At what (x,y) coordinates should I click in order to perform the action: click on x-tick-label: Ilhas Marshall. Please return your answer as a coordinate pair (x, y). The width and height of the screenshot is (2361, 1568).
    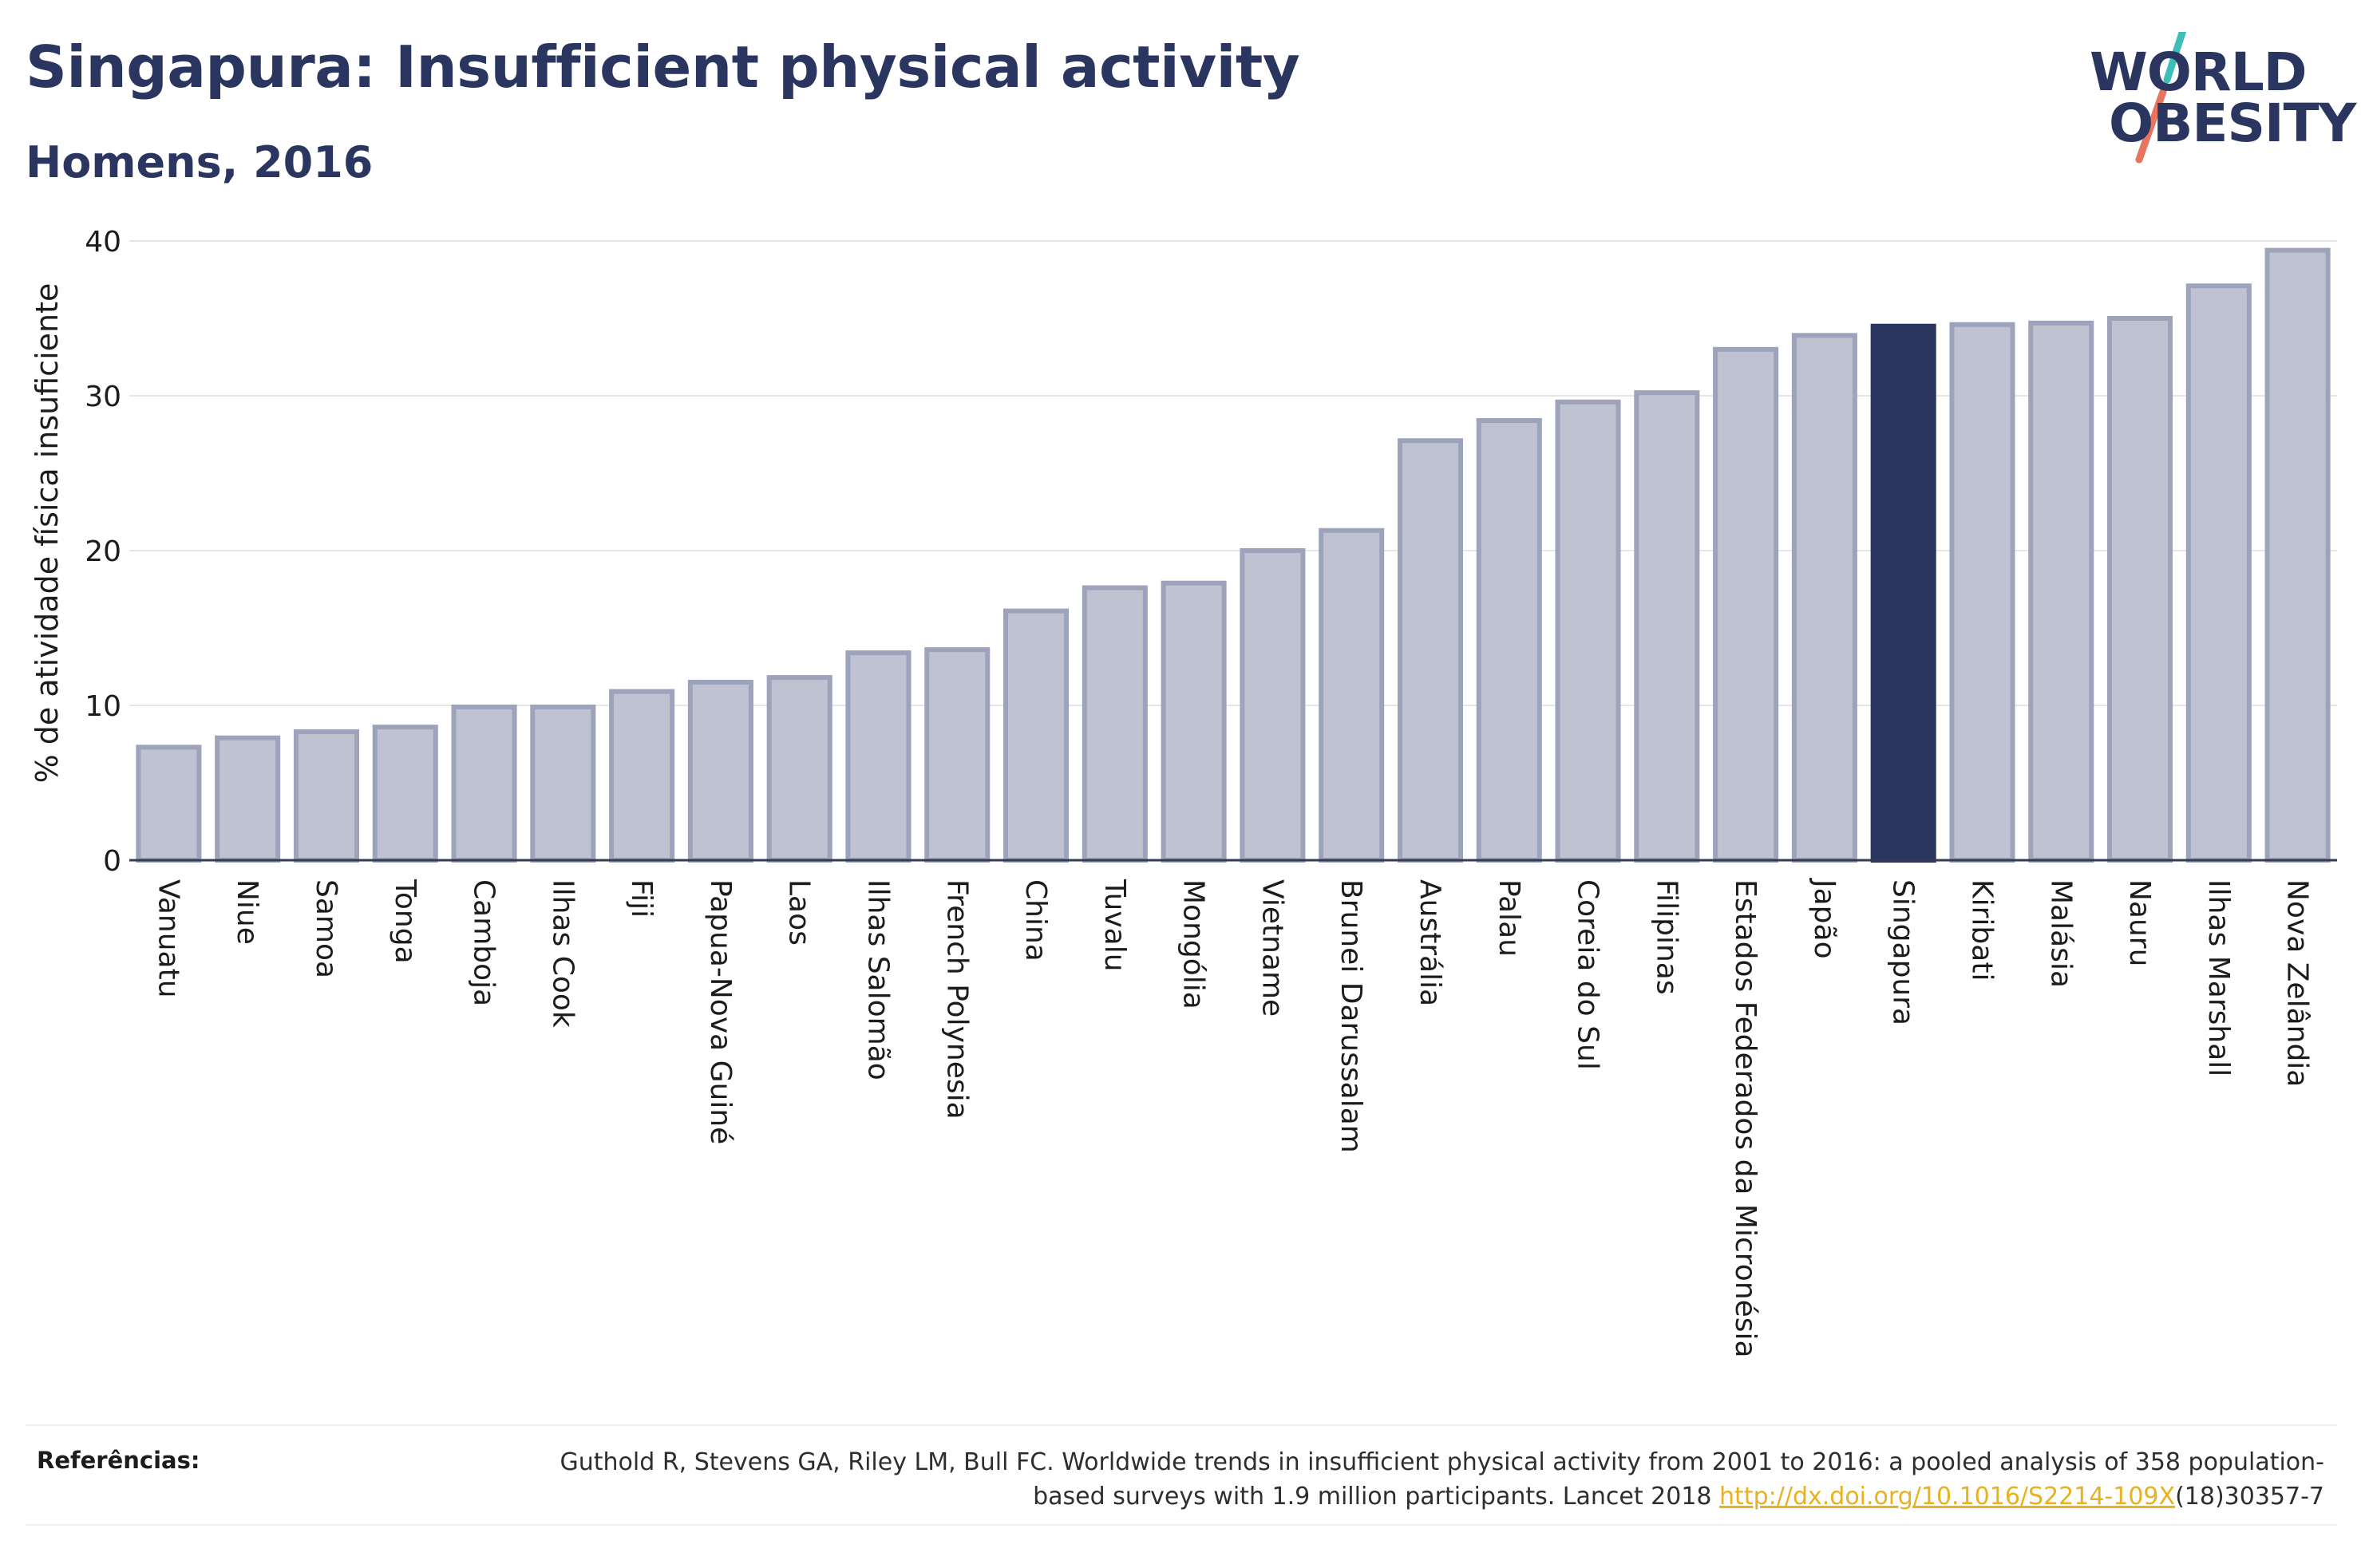
    Looking at the image, I should click on (2218, 977).